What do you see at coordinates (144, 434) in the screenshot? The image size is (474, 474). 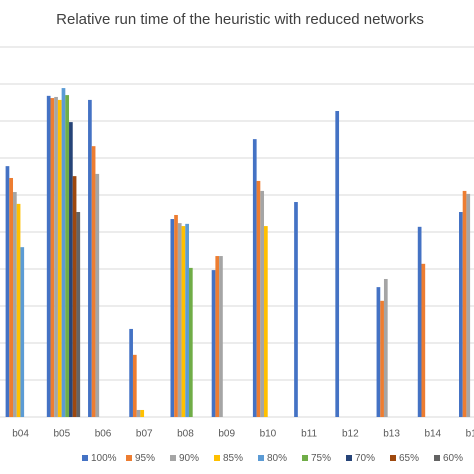 I see `x-tick-label: b07` at bounding box center [144, 434].